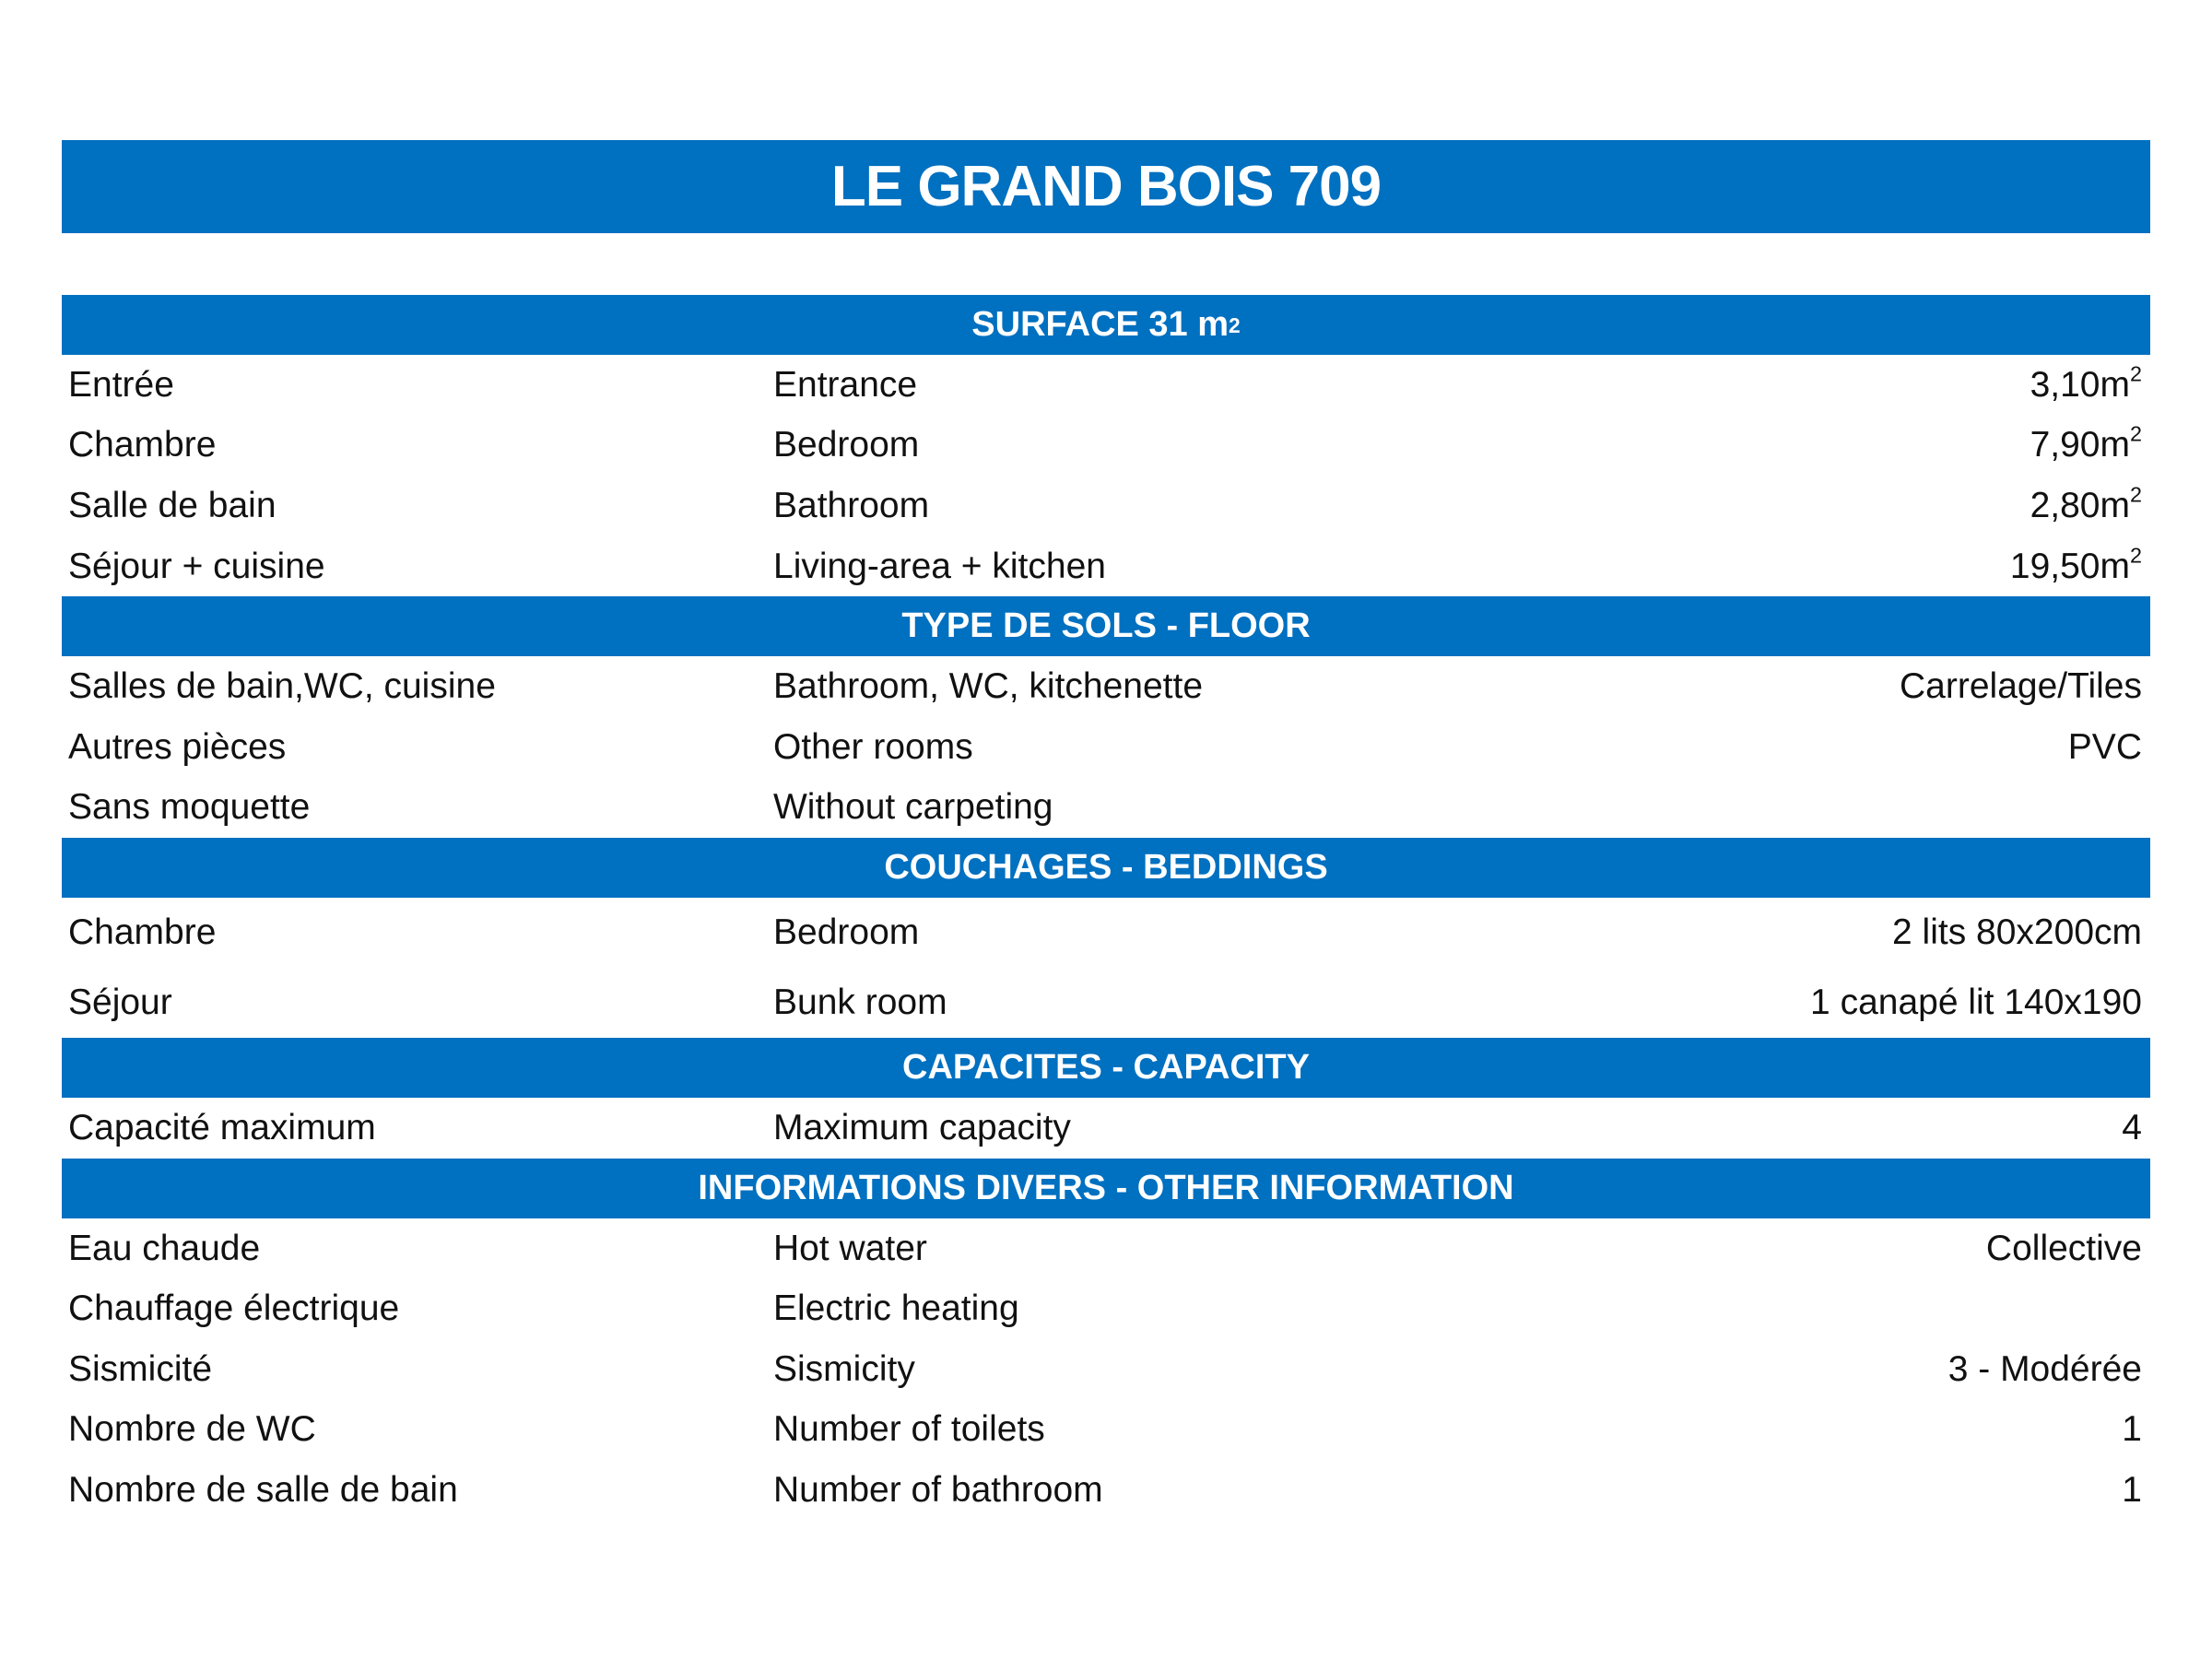 The width and height of the screenshot is (2212, 1659). I want to click on value-text: 2,80m, so click(2080, 505).